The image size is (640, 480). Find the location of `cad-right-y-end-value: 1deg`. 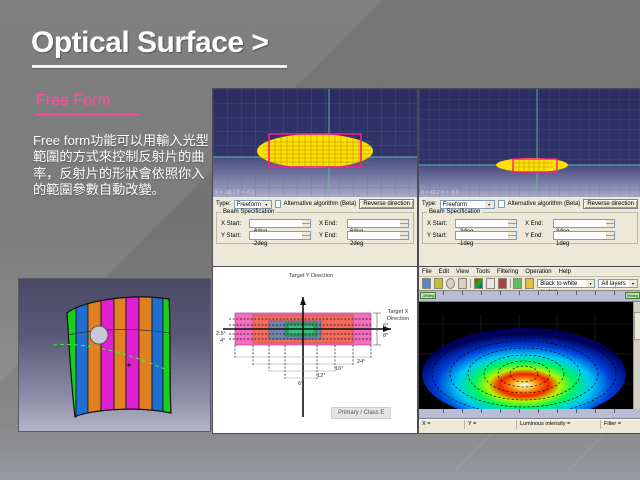

cad-right-y-end-value: 1deg is located at coordinates (563, 244).